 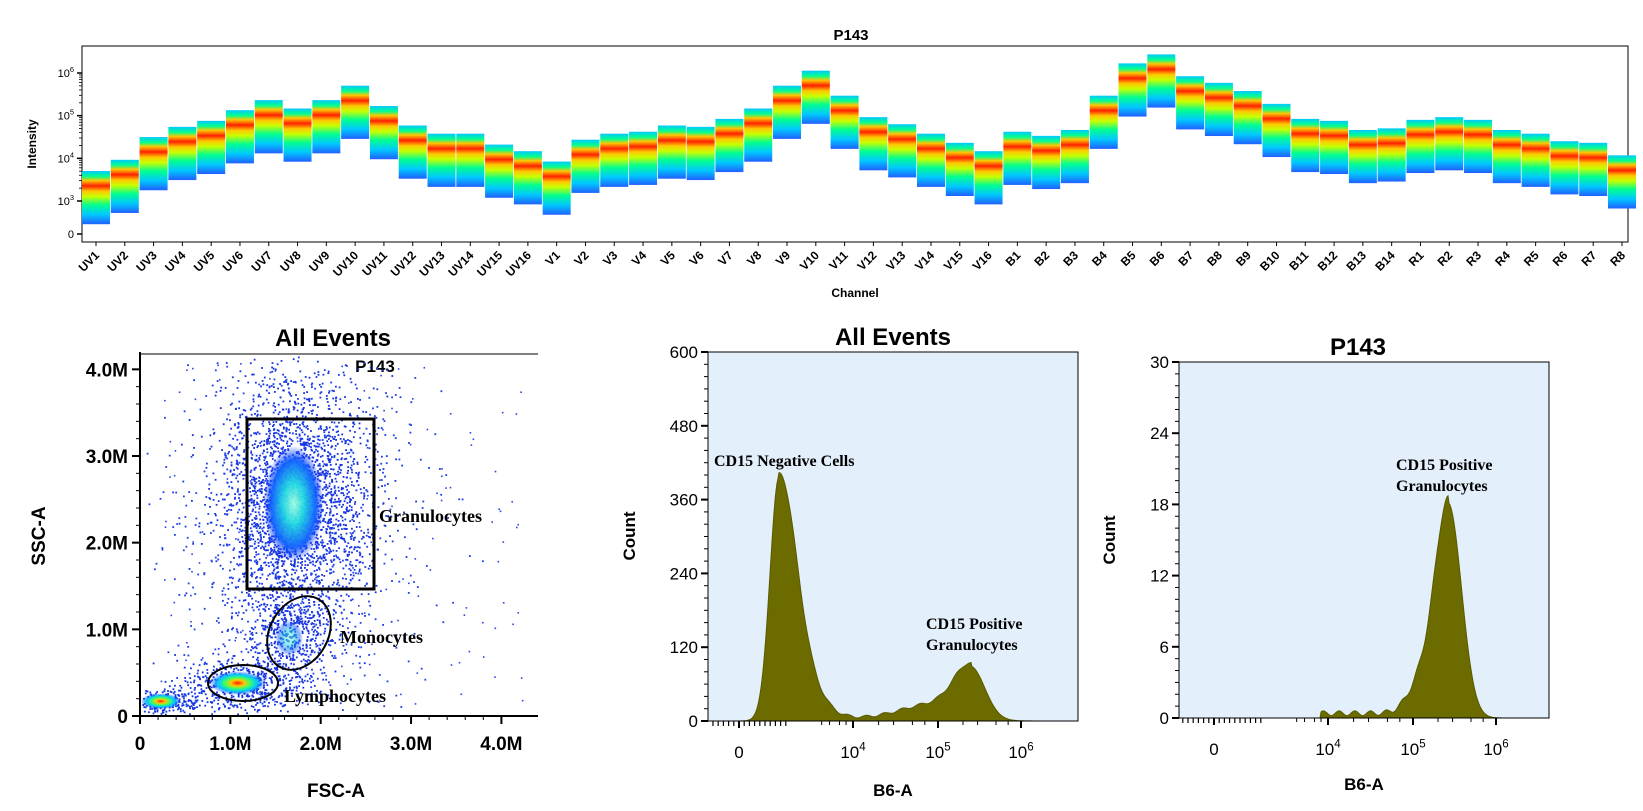 What do you see at coordinates (671, 152) in the screenshot?
I see `spectrum-bar-V5` at bounding box center [671, 152].